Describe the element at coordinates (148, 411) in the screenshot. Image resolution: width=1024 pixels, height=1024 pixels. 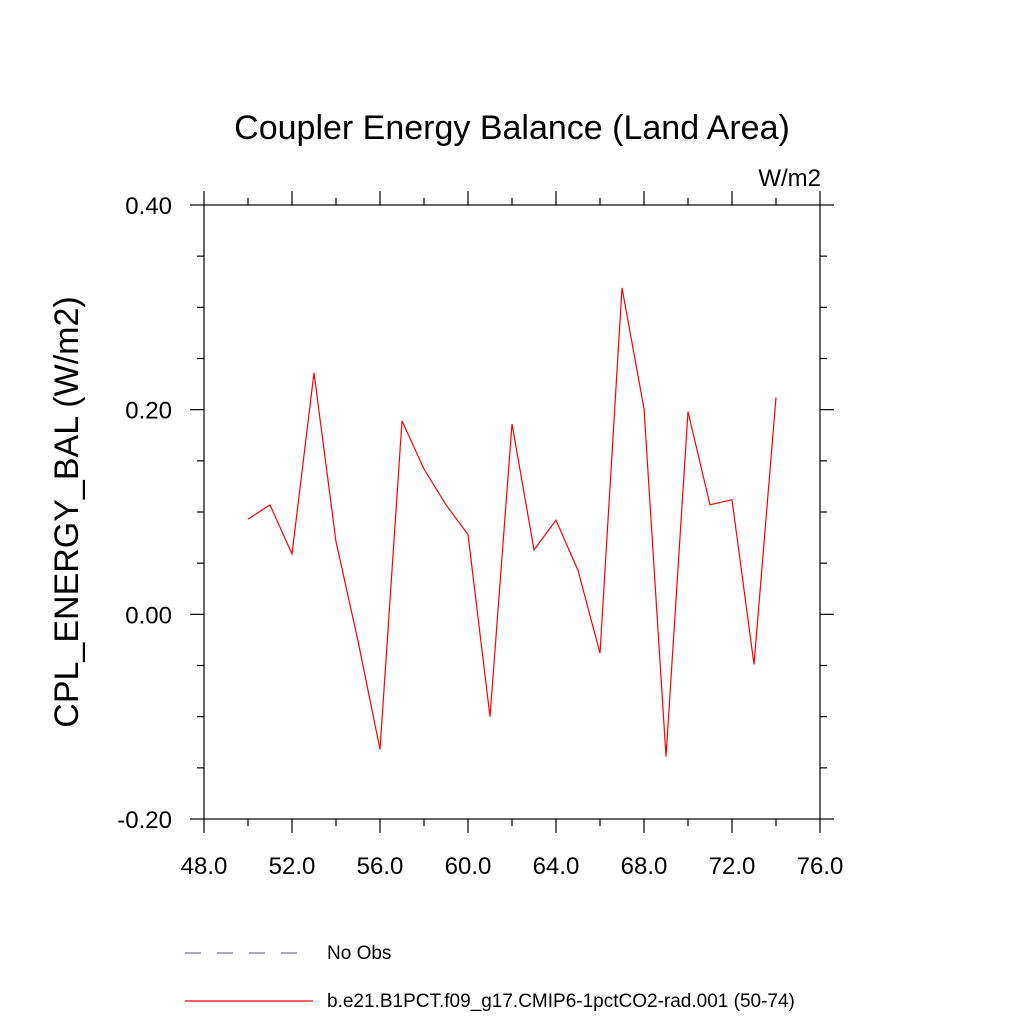
I see `y-tick-label: 0.20` at that location.